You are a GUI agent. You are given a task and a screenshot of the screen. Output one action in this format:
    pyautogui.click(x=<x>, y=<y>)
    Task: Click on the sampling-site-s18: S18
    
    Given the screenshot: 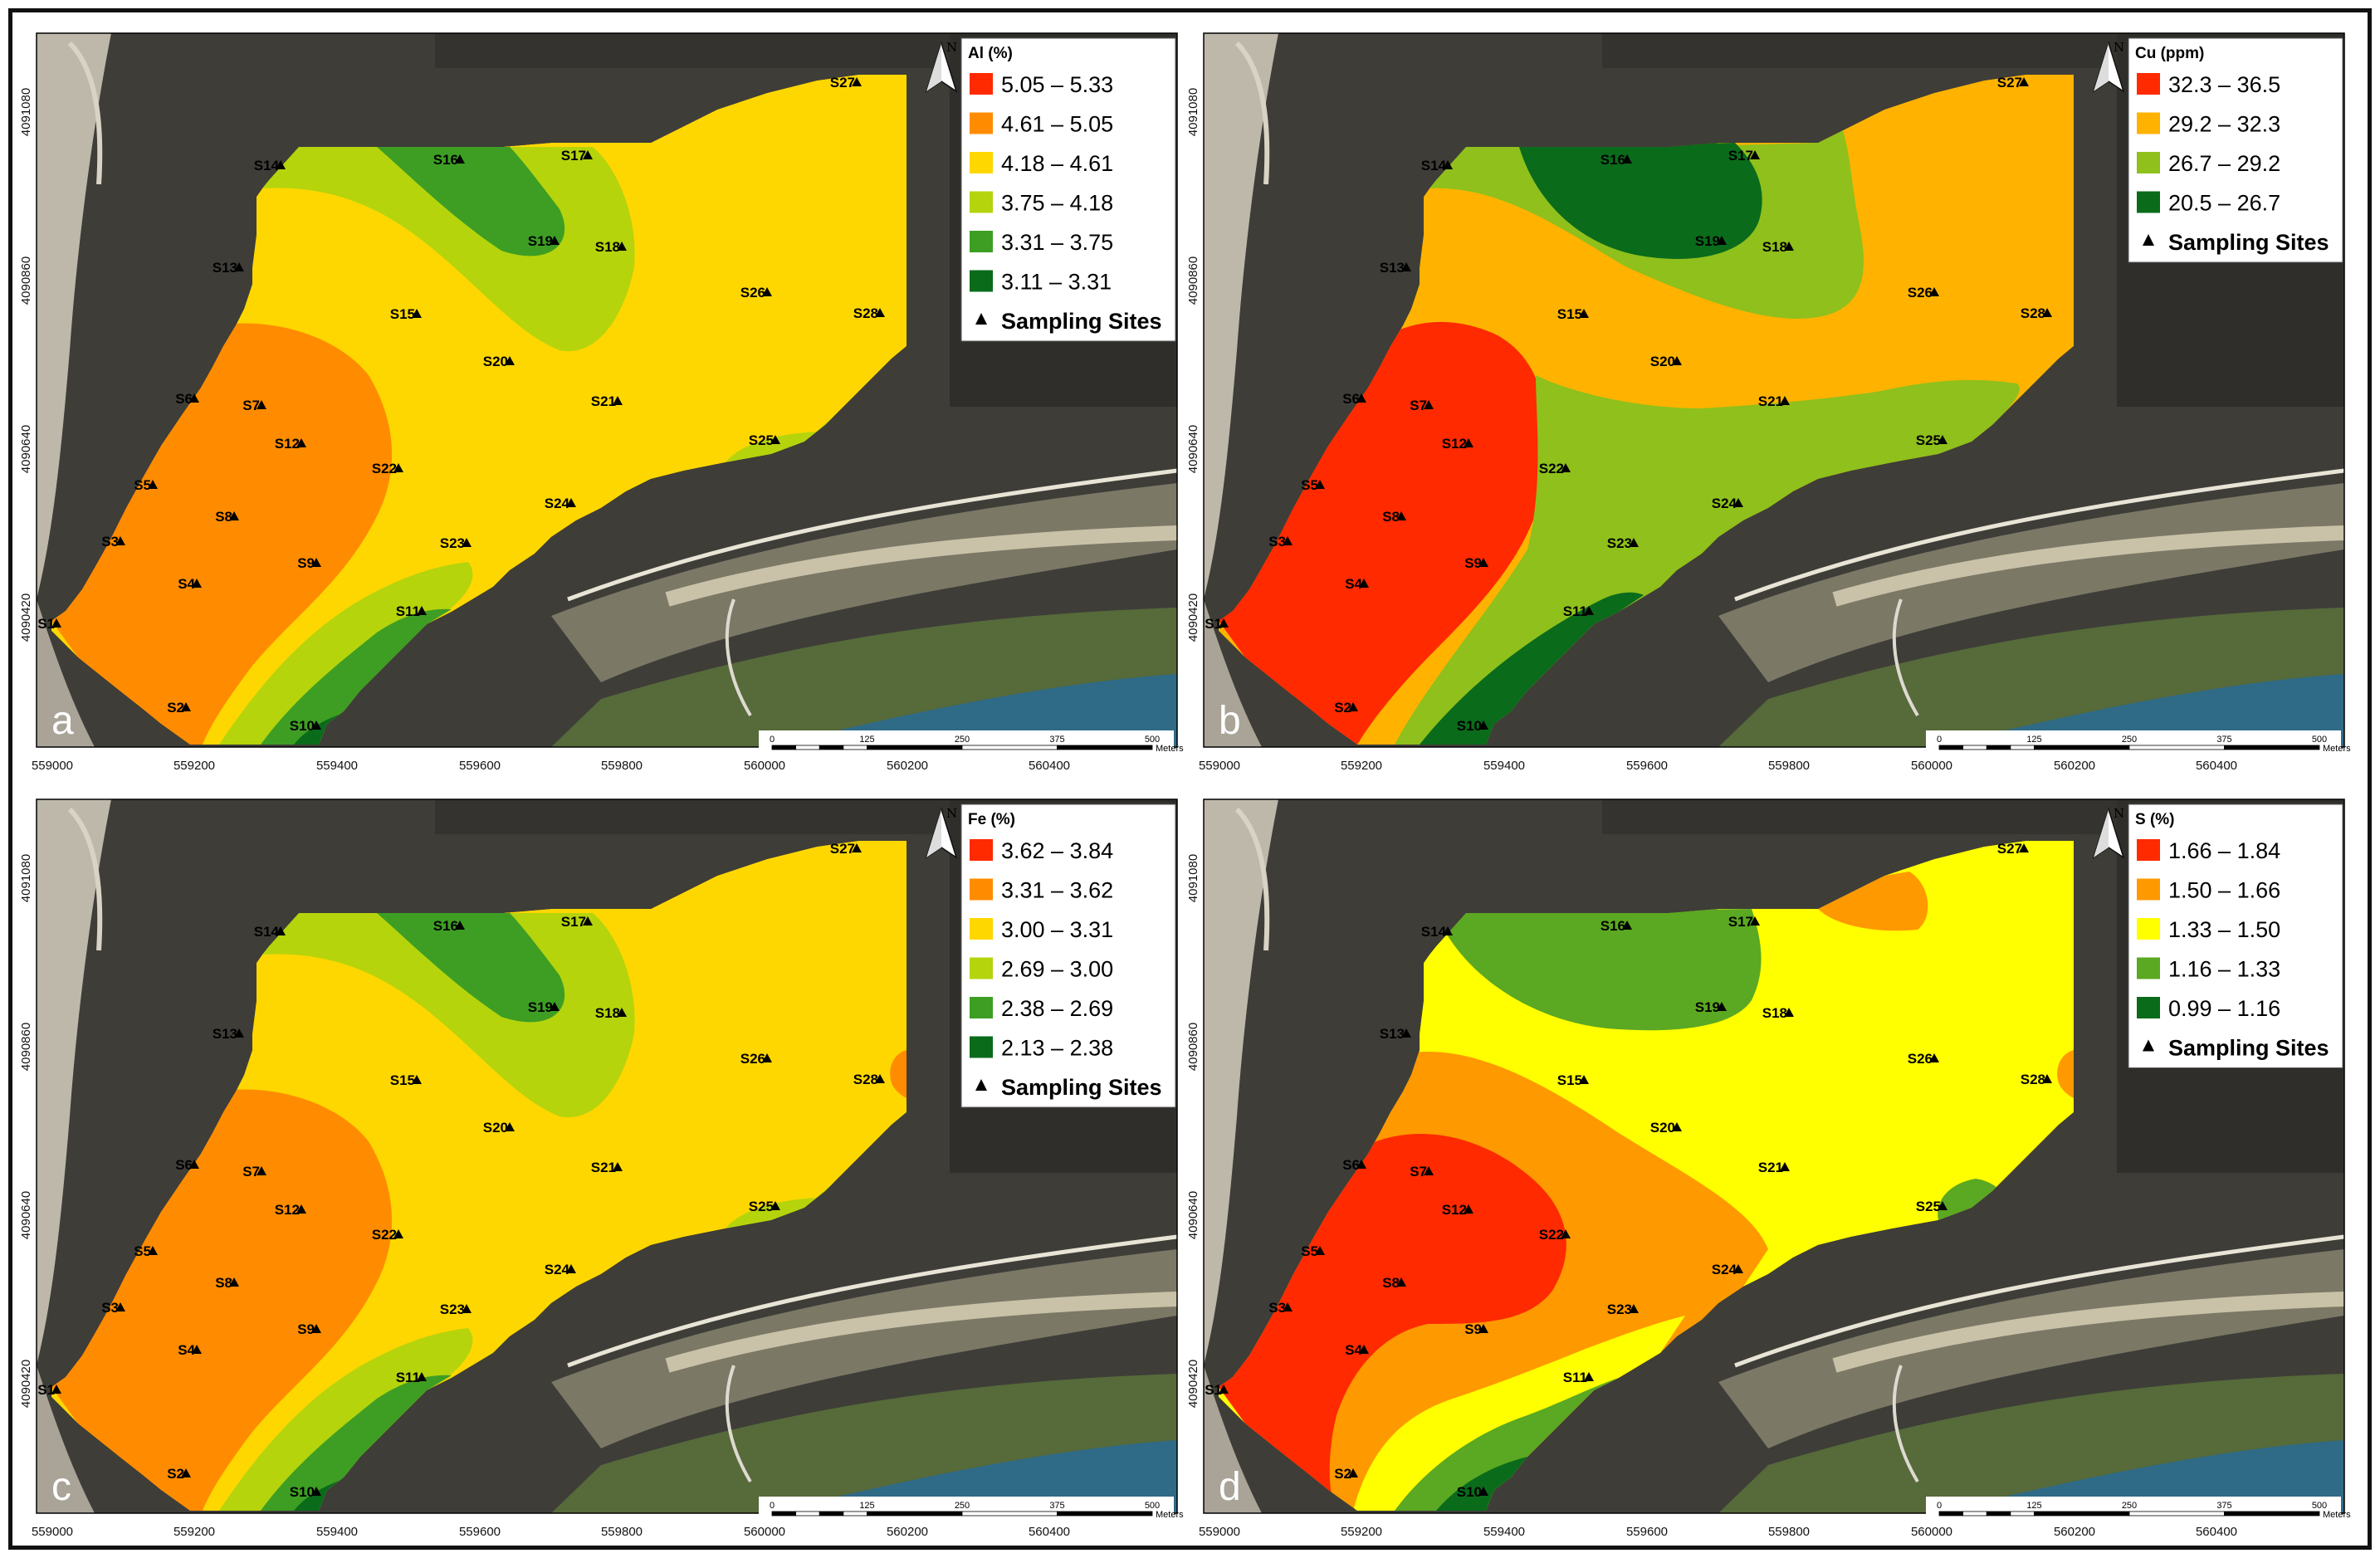 What is the action you would take?
    pyautogui.click(x=1778, y=1013)
    